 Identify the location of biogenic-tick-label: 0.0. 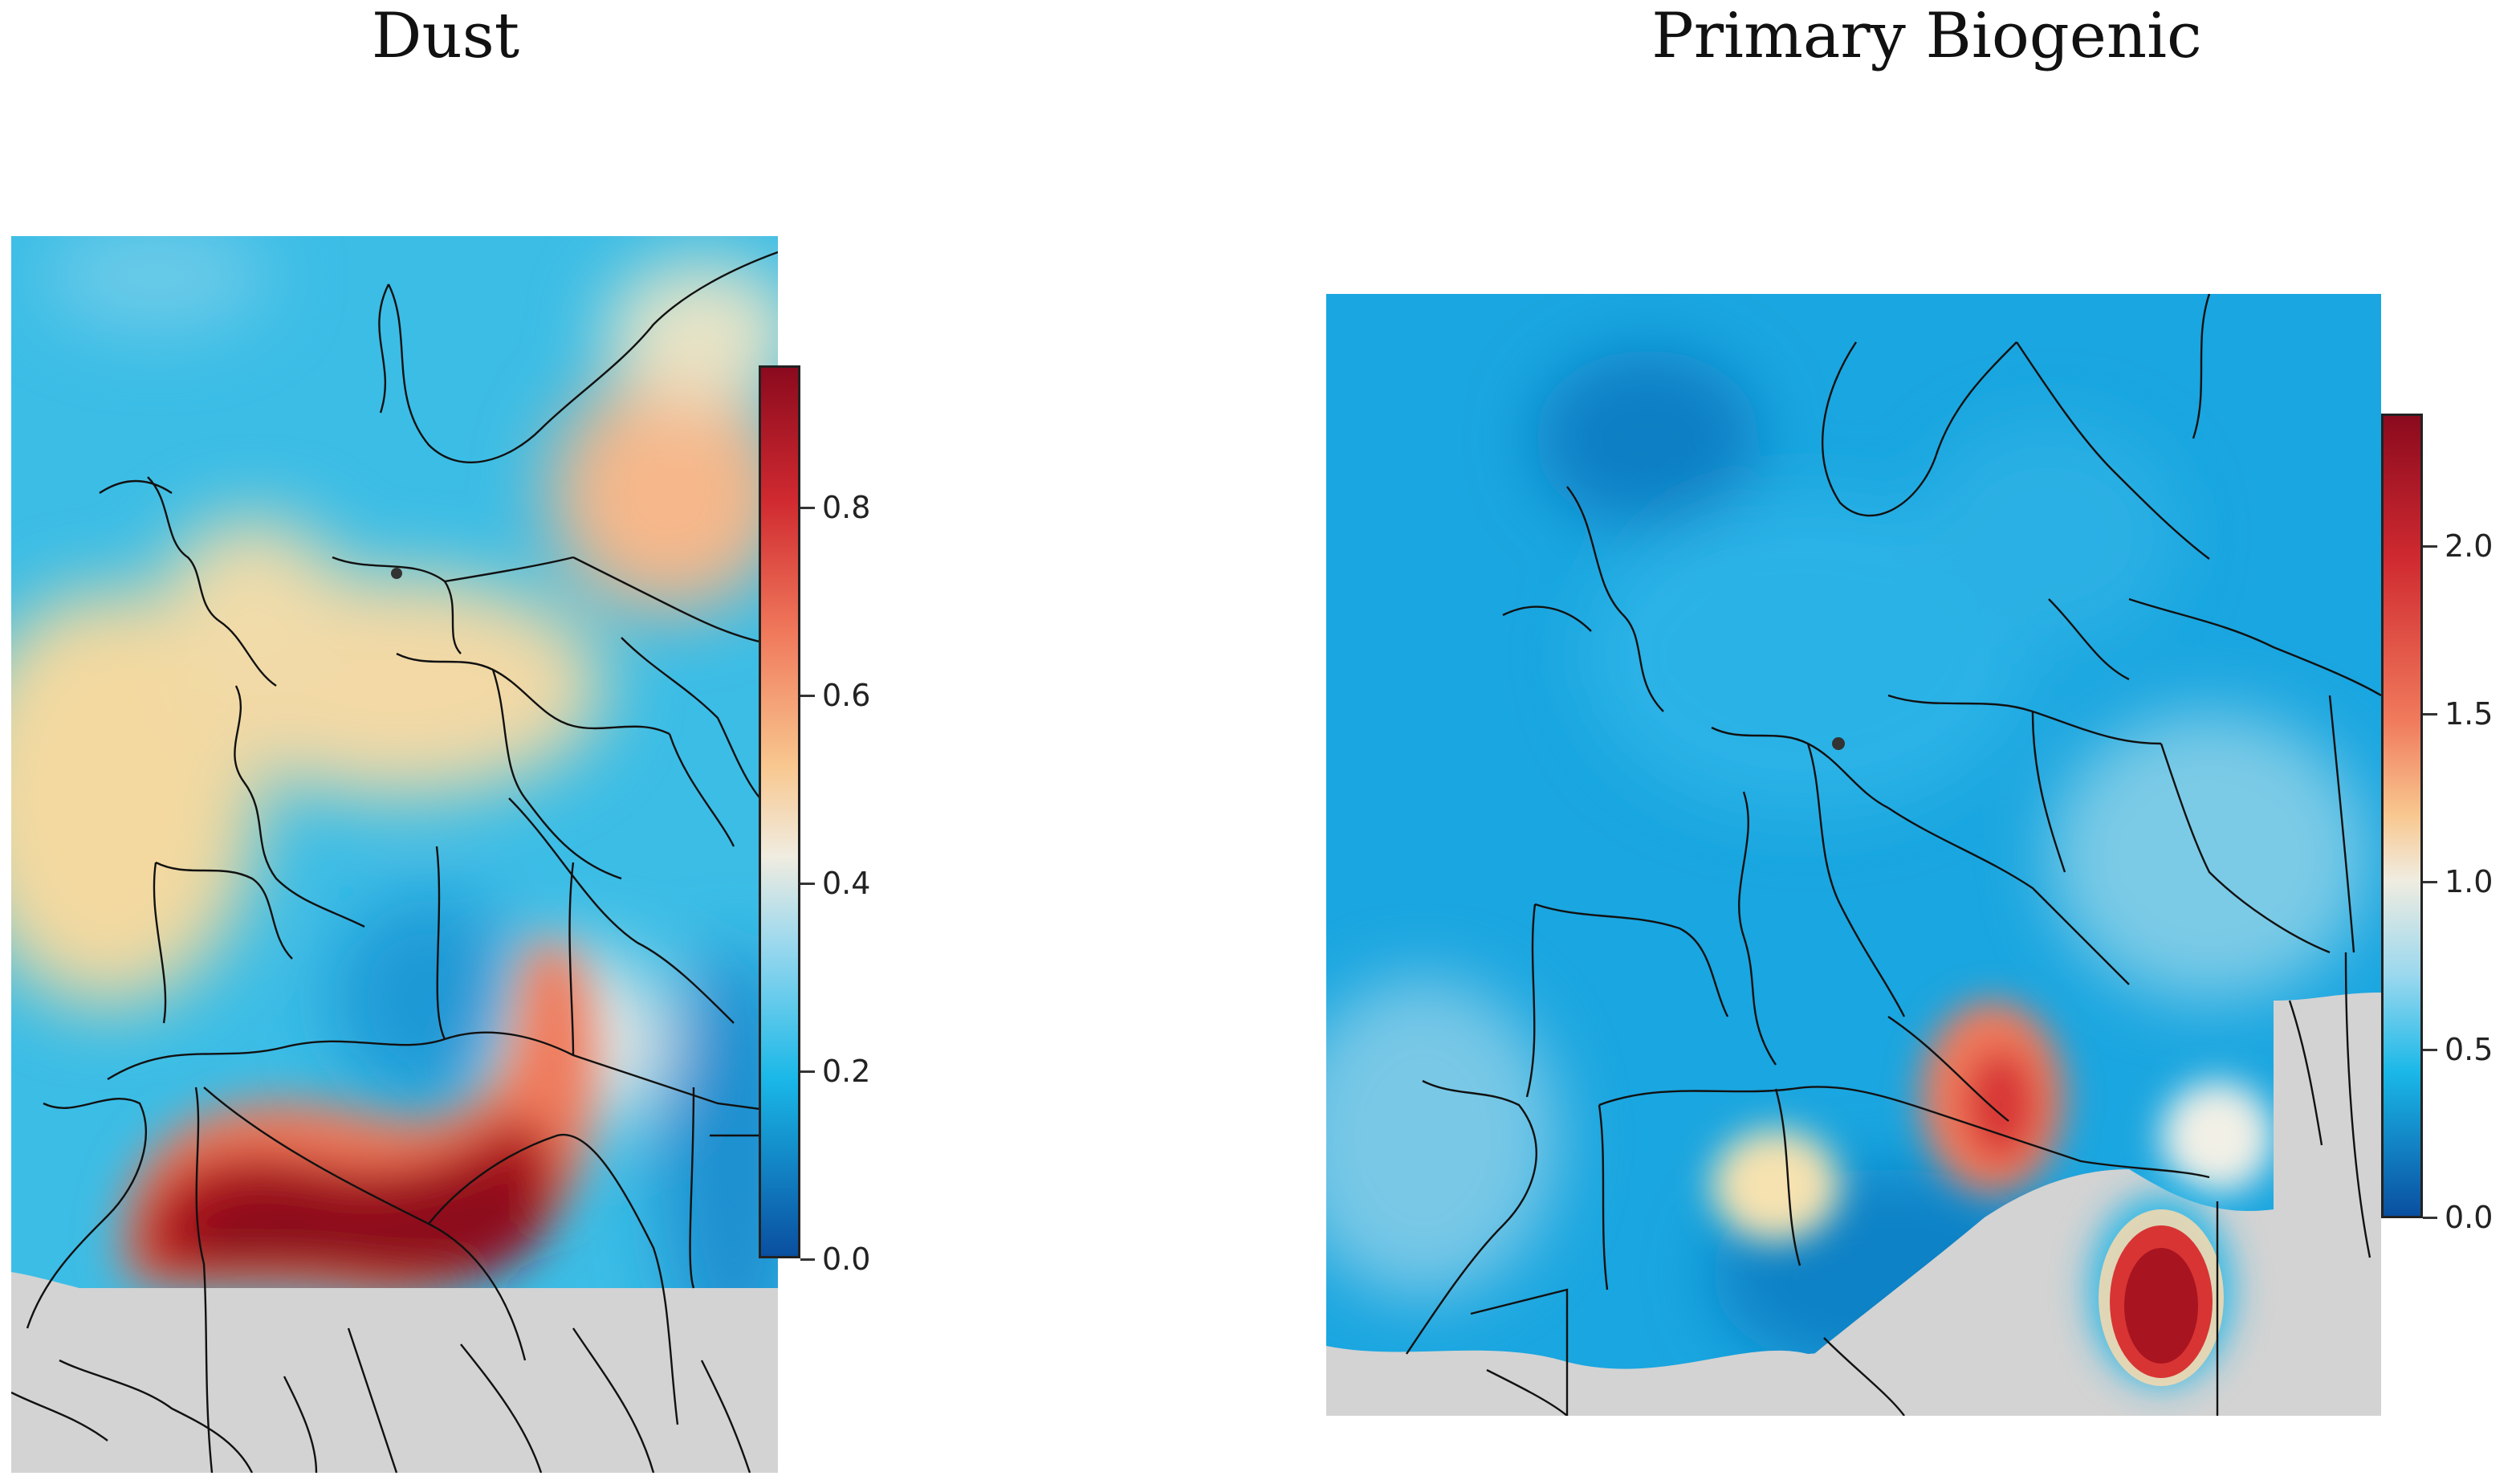
(2469, 1217).